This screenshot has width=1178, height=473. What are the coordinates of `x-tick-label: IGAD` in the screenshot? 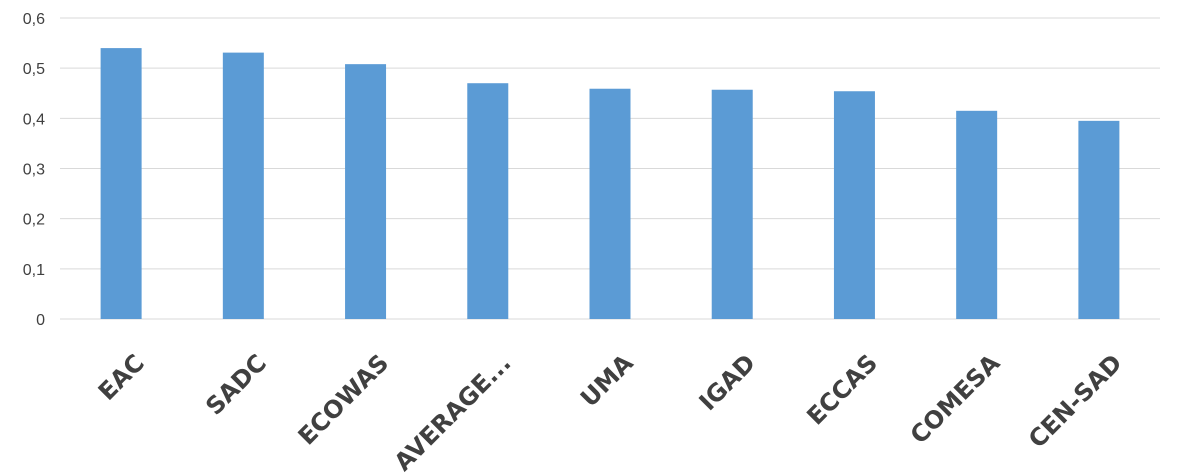 It's located at (727, 382).